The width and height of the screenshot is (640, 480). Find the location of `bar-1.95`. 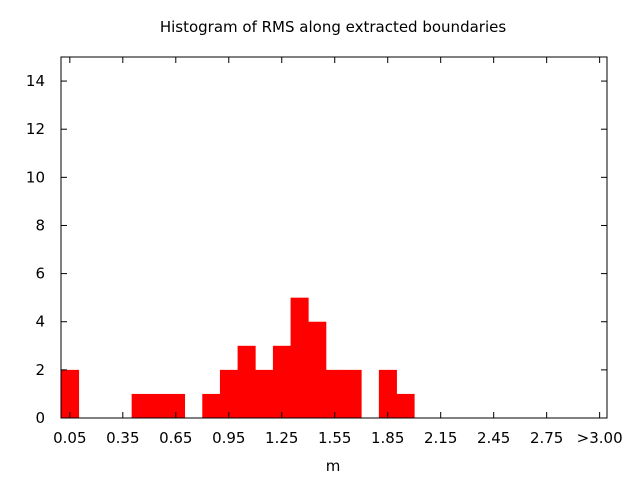

bar-1.95 is located at coordinates (405, 405).